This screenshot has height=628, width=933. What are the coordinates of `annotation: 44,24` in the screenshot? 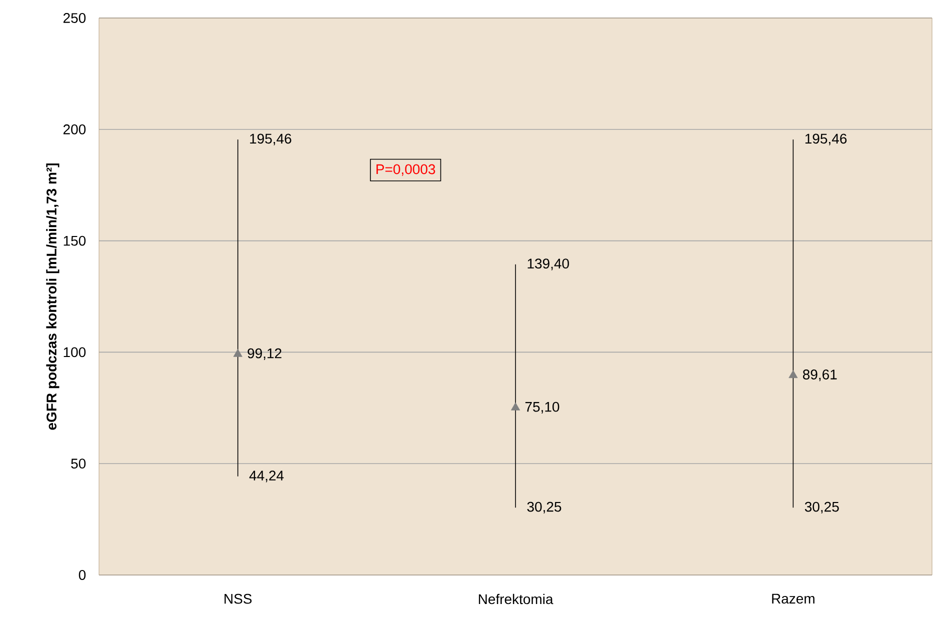 It's located at (266, 476).